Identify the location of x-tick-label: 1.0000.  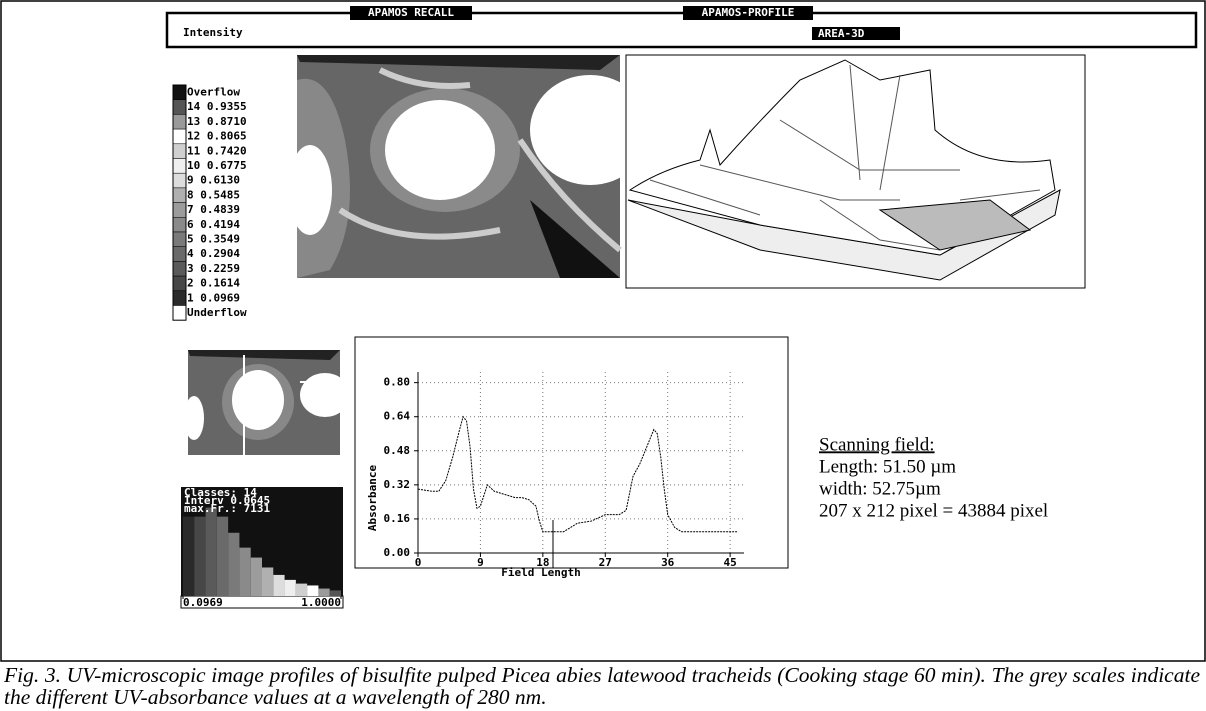
(321, 602).